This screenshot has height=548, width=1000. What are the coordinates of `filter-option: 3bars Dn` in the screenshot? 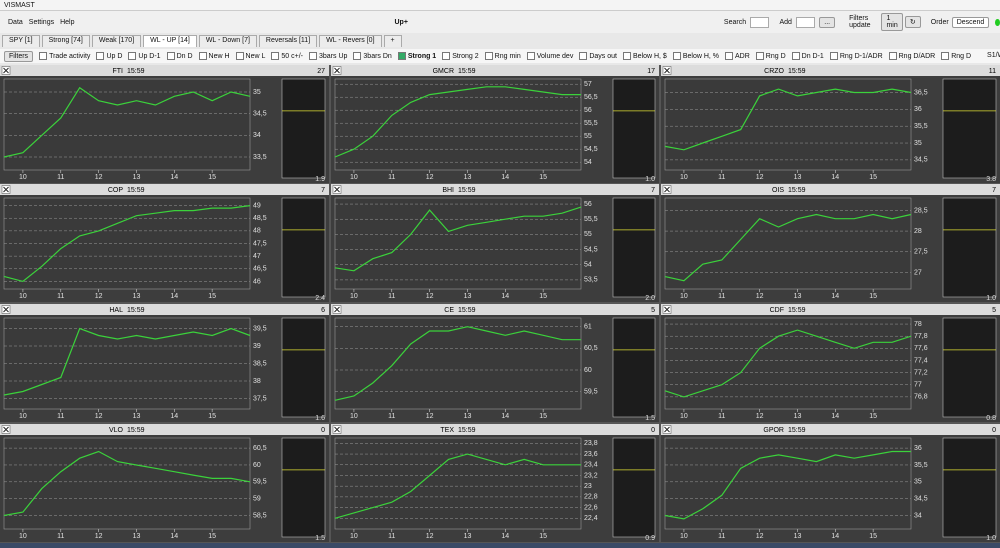 It's located at (372, 56).